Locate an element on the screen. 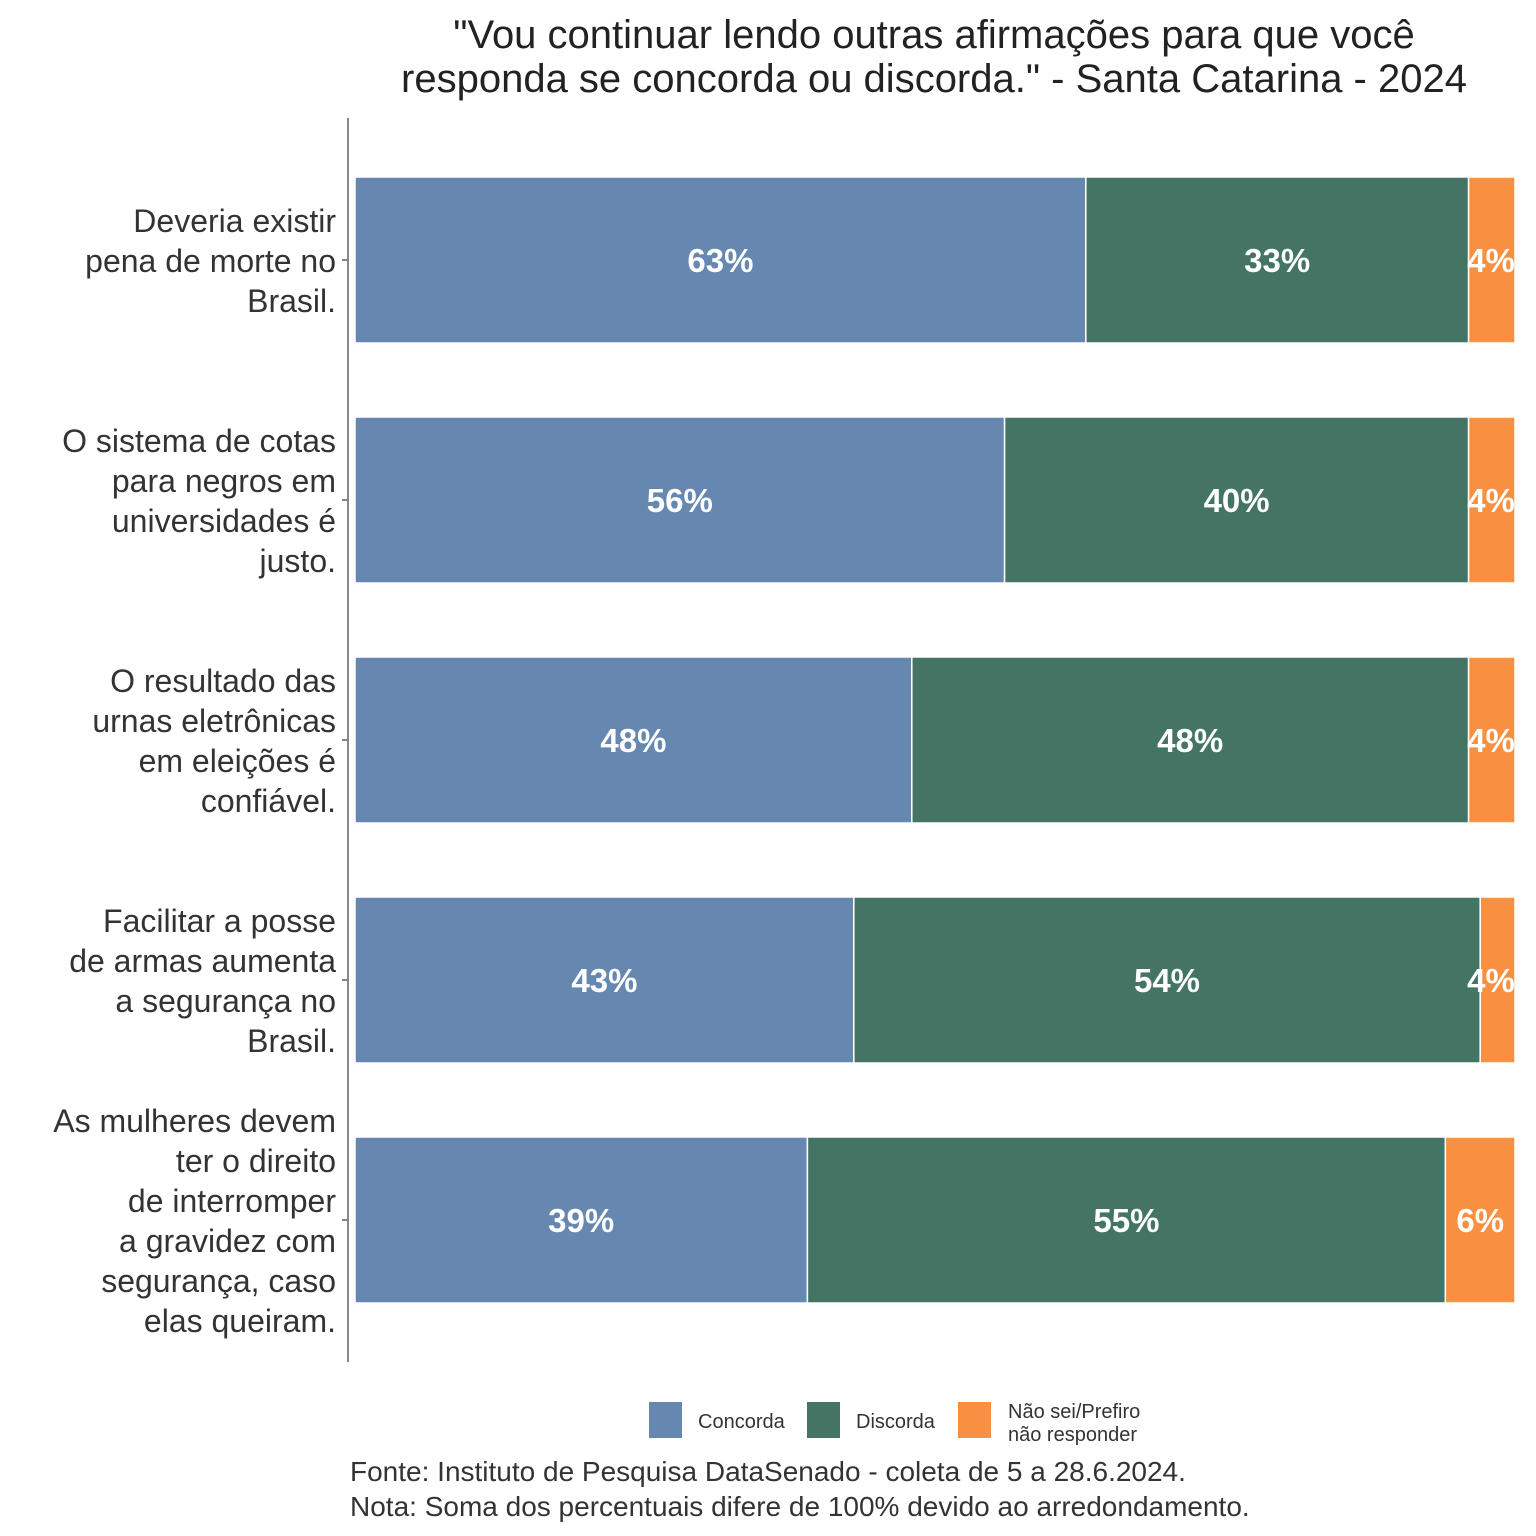  category-label: de interromper is located at coordinates (232, 1201).